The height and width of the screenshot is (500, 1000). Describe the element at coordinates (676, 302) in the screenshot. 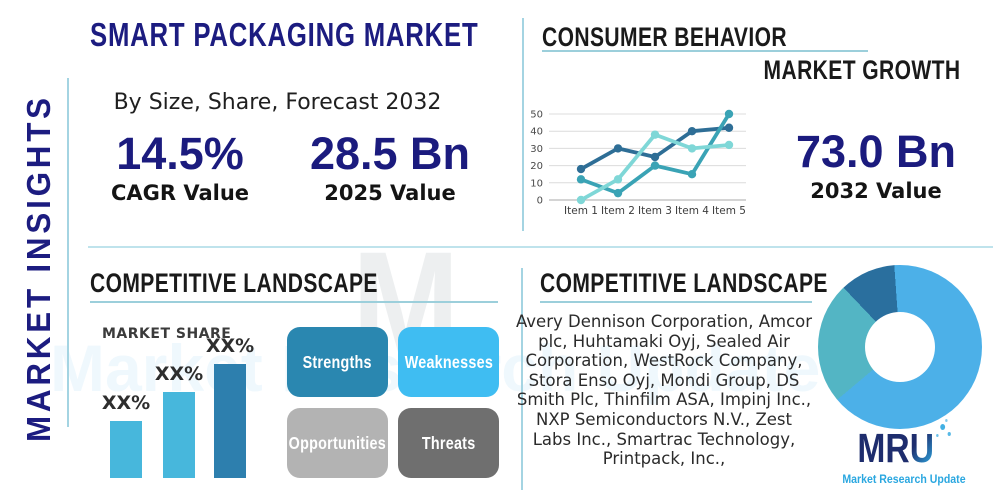

I see `competitive-landscape-right-underline` at that location.